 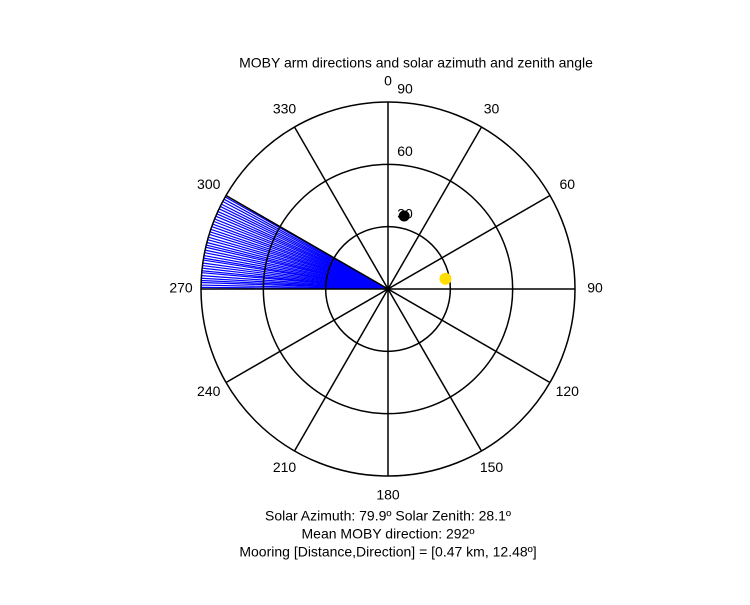 I want to click on theta-tick-label: 180, so click(x=388, y=495).